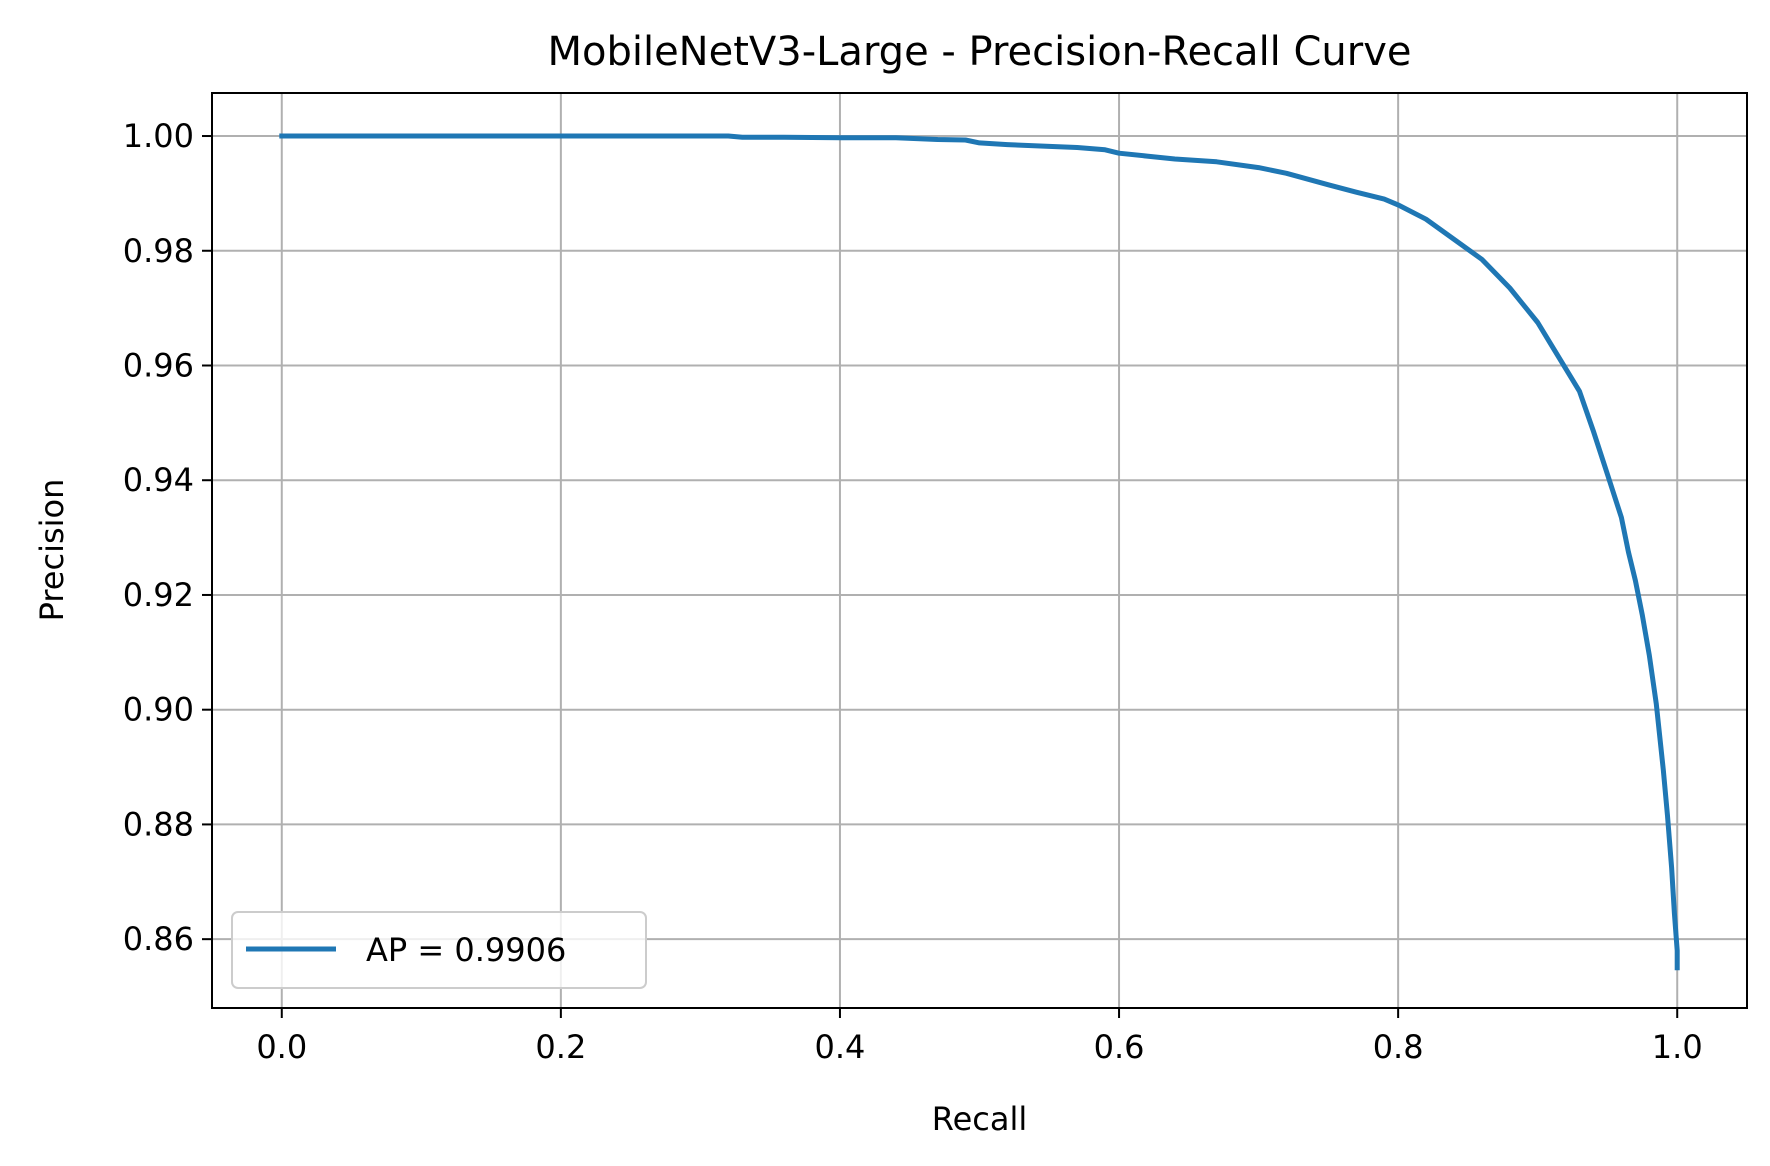  What do you see at coordinates (560, 1047) in the screenshot?
I see `x-tick-label: 0.2` at bounding box center [560, 1047].